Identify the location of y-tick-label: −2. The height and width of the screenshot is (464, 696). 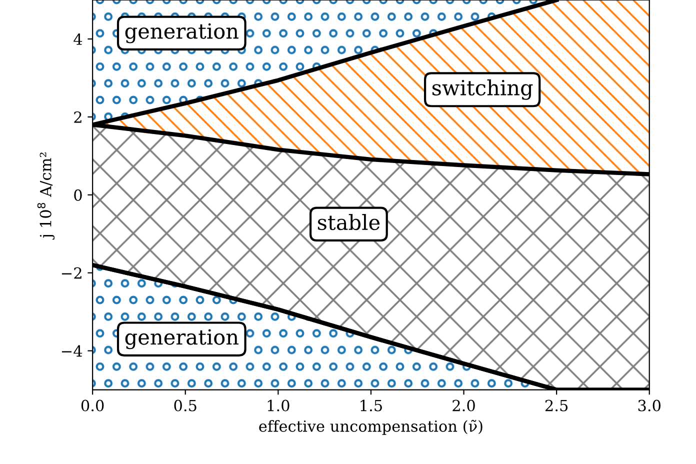
(72, 273).